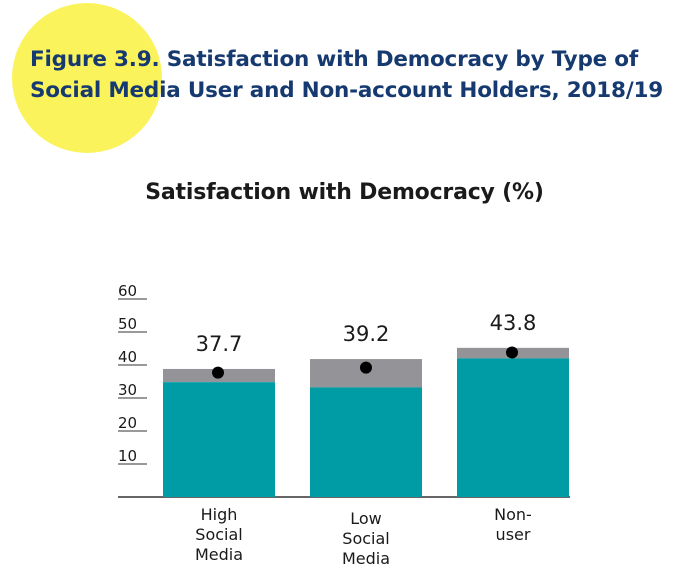 The image size is (689, 587). What do you see at coordinates (127, 324) in the screenshot?
I see `y-tick-label: 50` at bounding box center [127, 324].